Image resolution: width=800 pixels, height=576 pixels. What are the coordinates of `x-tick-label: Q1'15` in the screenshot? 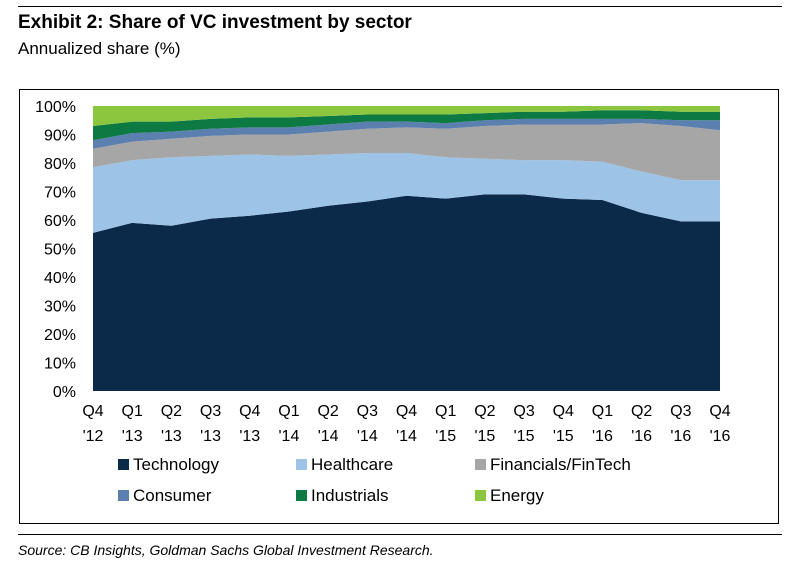 It's located at (445, 424).